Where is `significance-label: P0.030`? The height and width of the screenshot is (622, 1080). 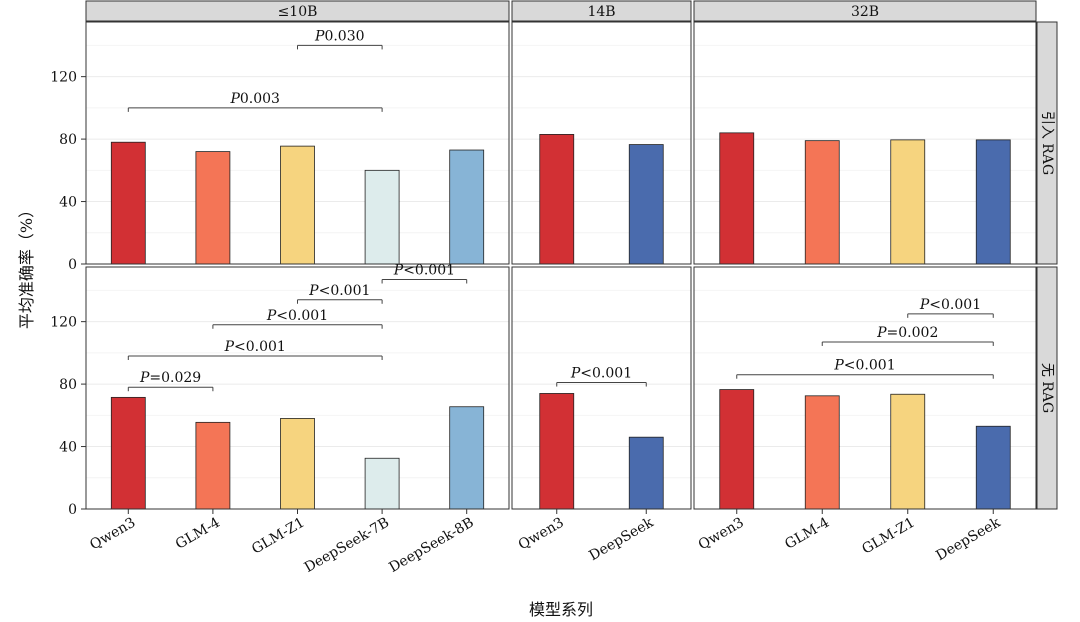
significance-label: P0.030 is located at coordinates (339, 36).